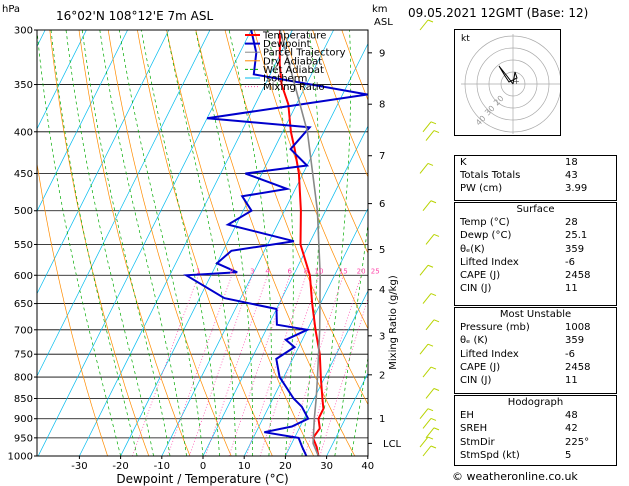  Describe the element at coordinates (382, 419) in the screenshot. I see `km-tick-label: 1` at that location.